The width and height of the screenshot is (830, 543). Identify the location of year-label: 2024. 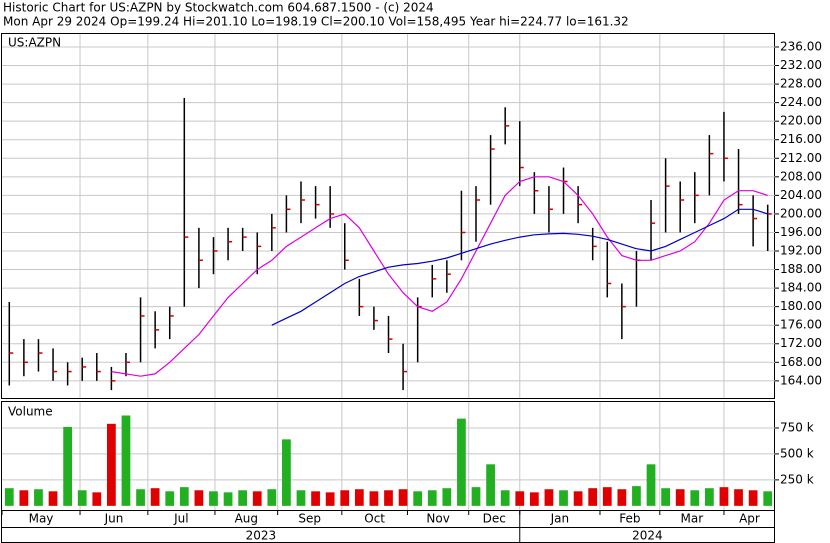
(647, 536).